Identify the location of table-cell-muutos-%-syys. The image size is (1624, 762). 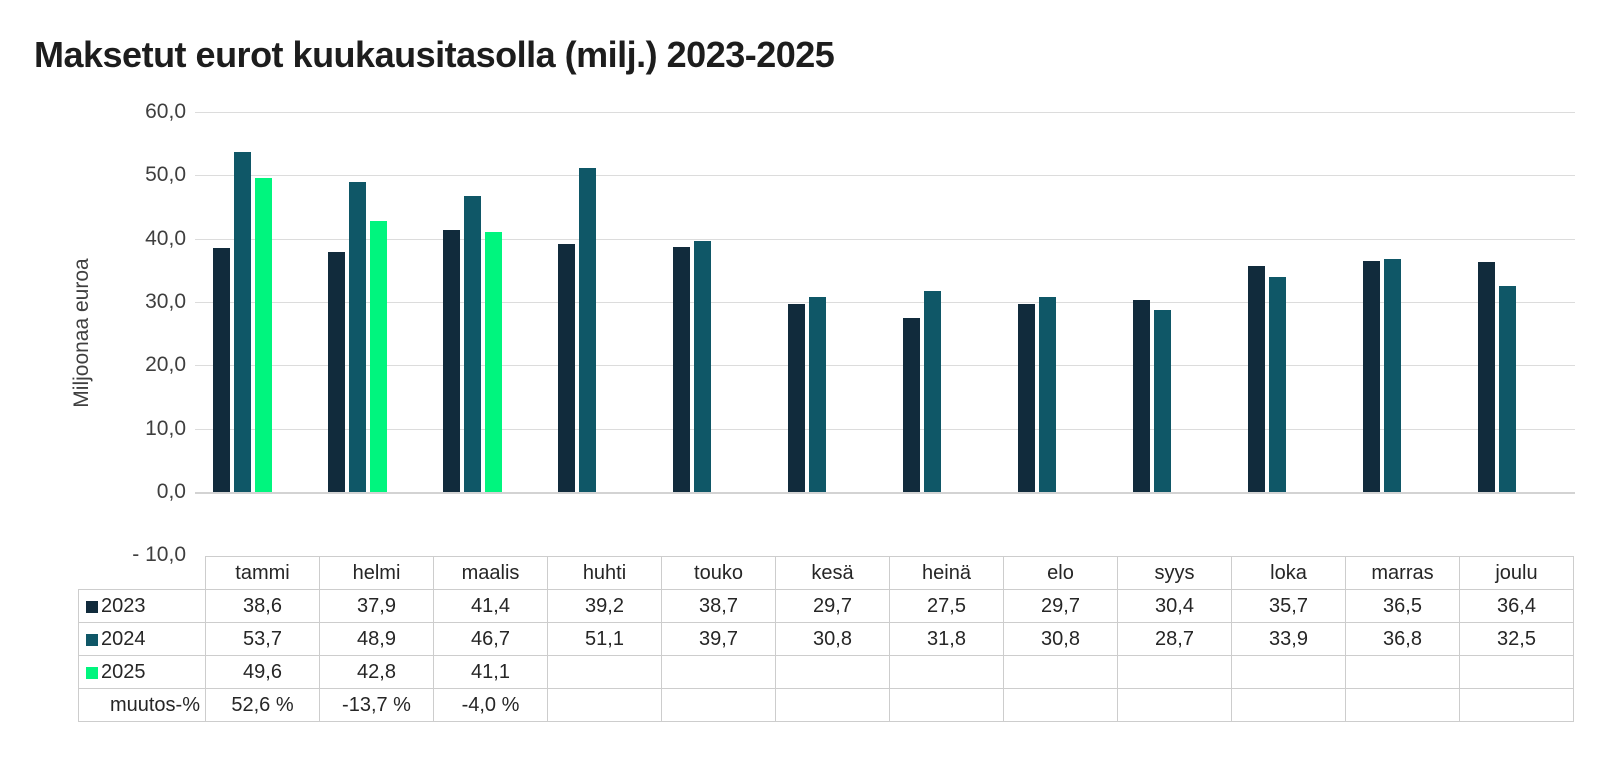
(1174, 705).